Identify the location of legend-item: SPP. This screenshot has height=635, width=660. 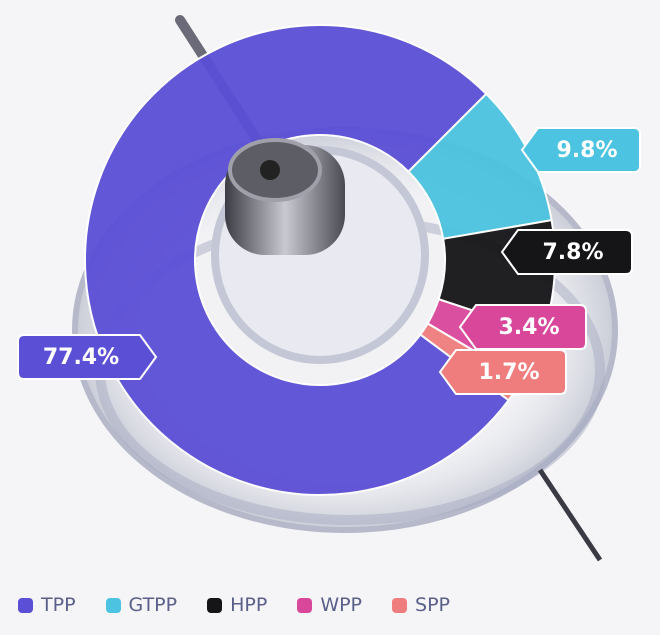
(421, 605).